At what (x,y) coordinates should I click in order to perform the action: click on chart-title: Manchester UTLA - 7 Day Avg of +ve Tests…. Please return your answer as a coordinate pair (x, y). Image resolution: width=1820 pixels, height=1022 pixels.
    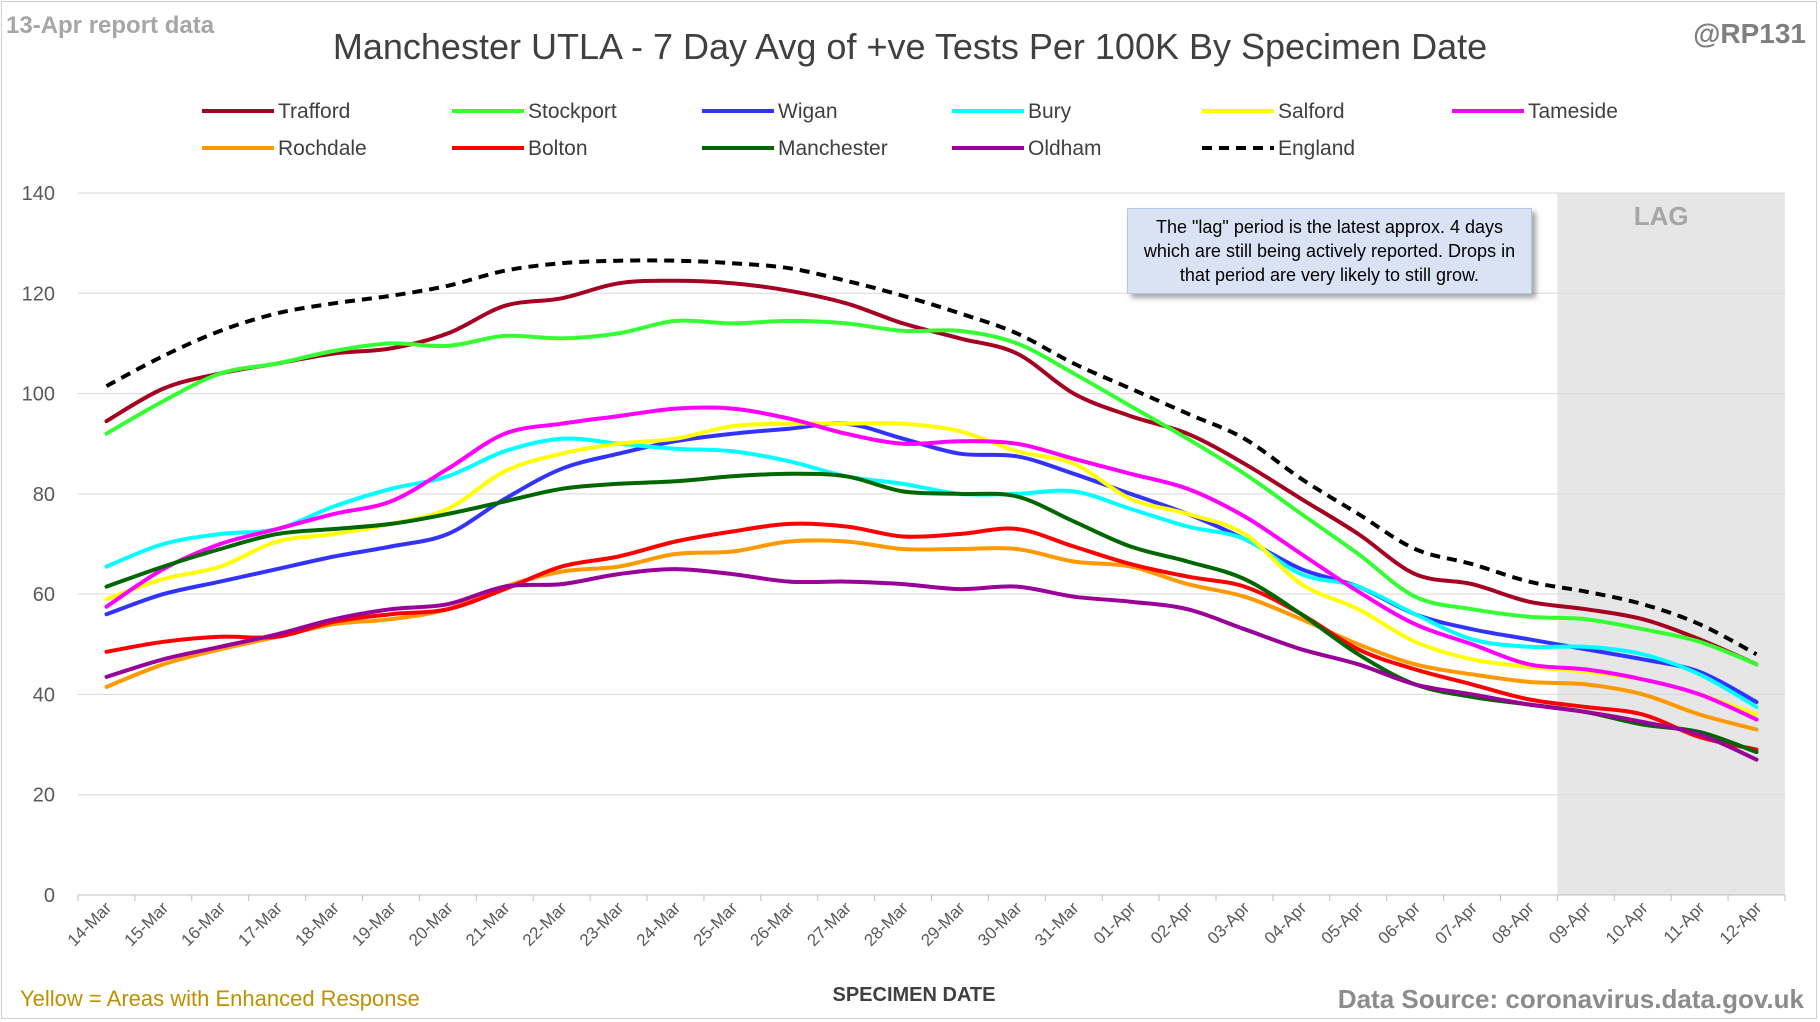
    Looking at the image, I should click on (910, 46).